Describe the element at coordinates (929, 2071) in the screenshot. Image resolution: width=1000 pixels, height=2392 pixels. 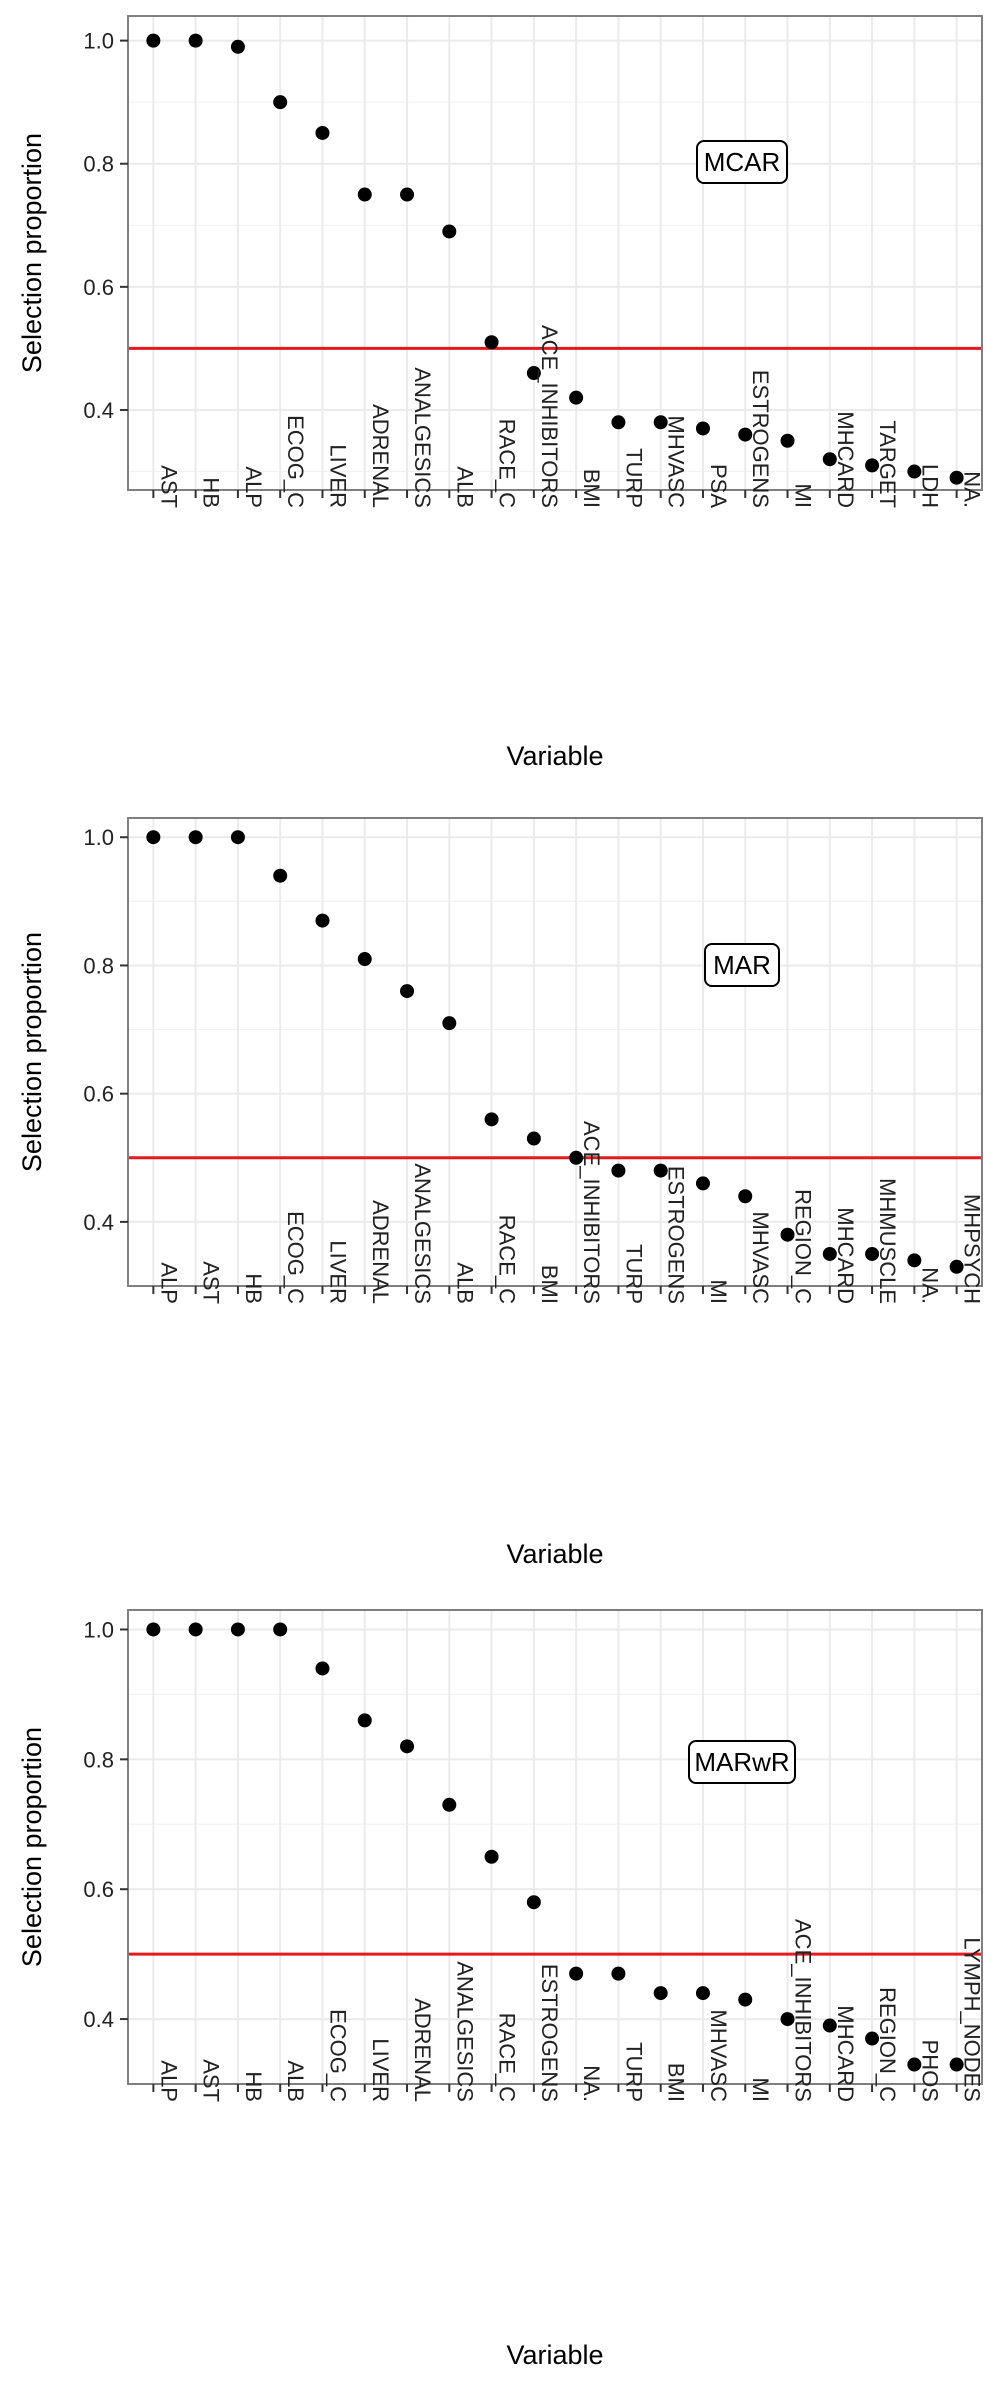
I see `x-tick-label: PHOS` at that location.